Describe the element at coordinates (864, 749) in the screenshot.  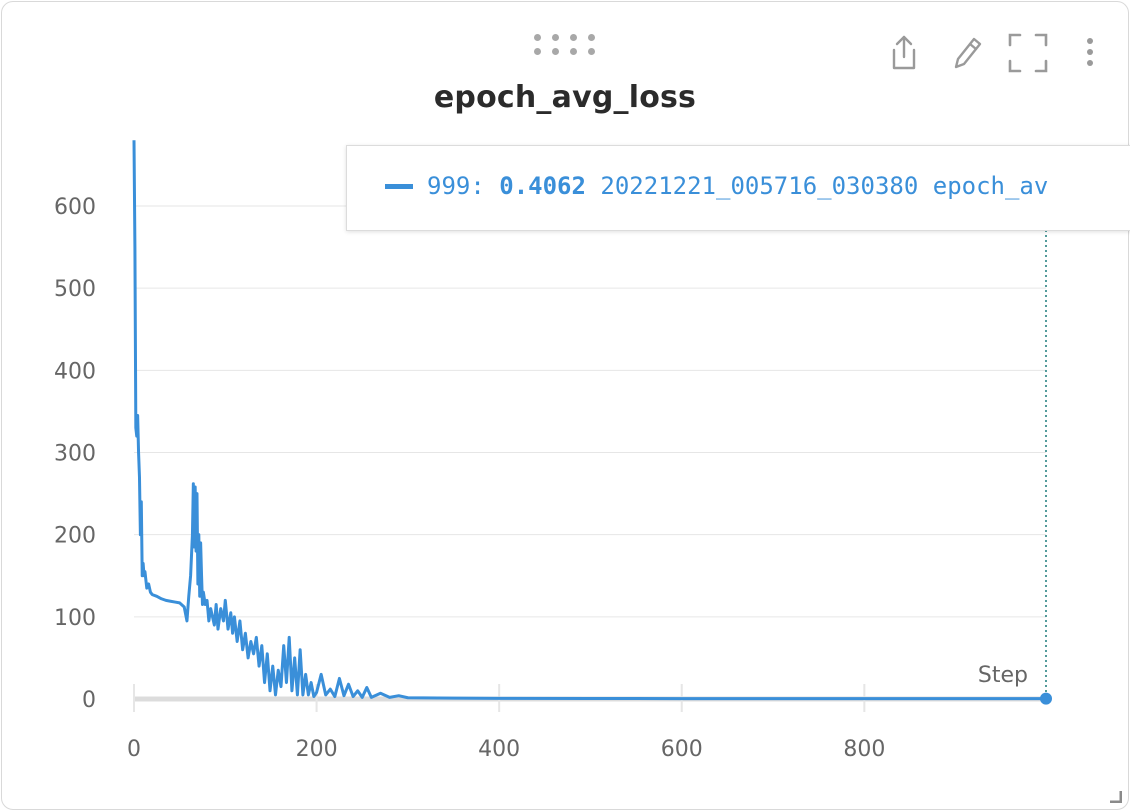
I see `x-tick-label: 800` at that location.